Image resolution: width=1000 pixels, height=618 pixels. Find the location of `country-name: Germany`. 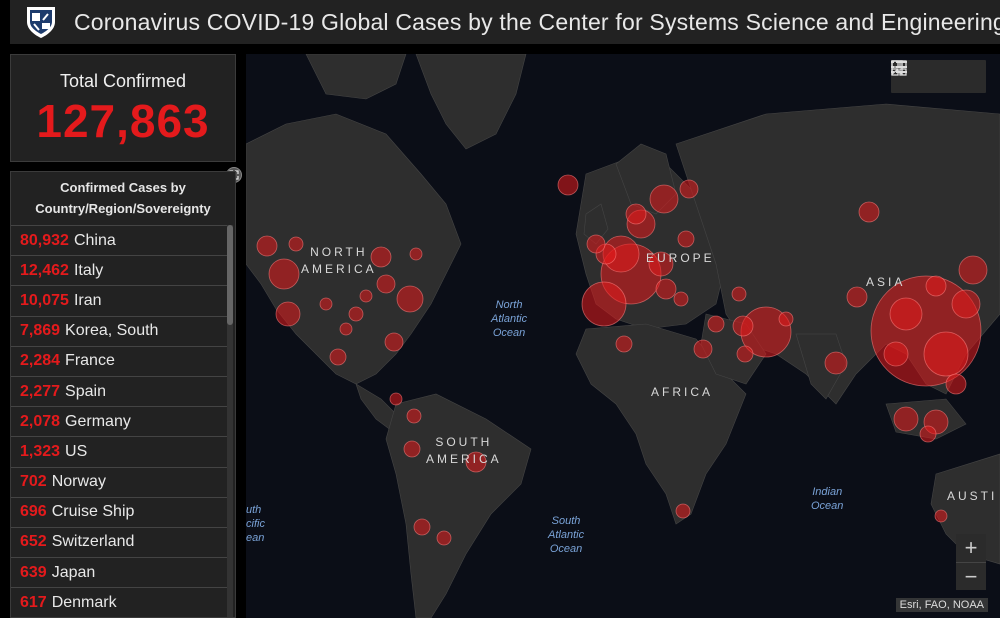

country-name: Germany is located at coordinates (98, 421).